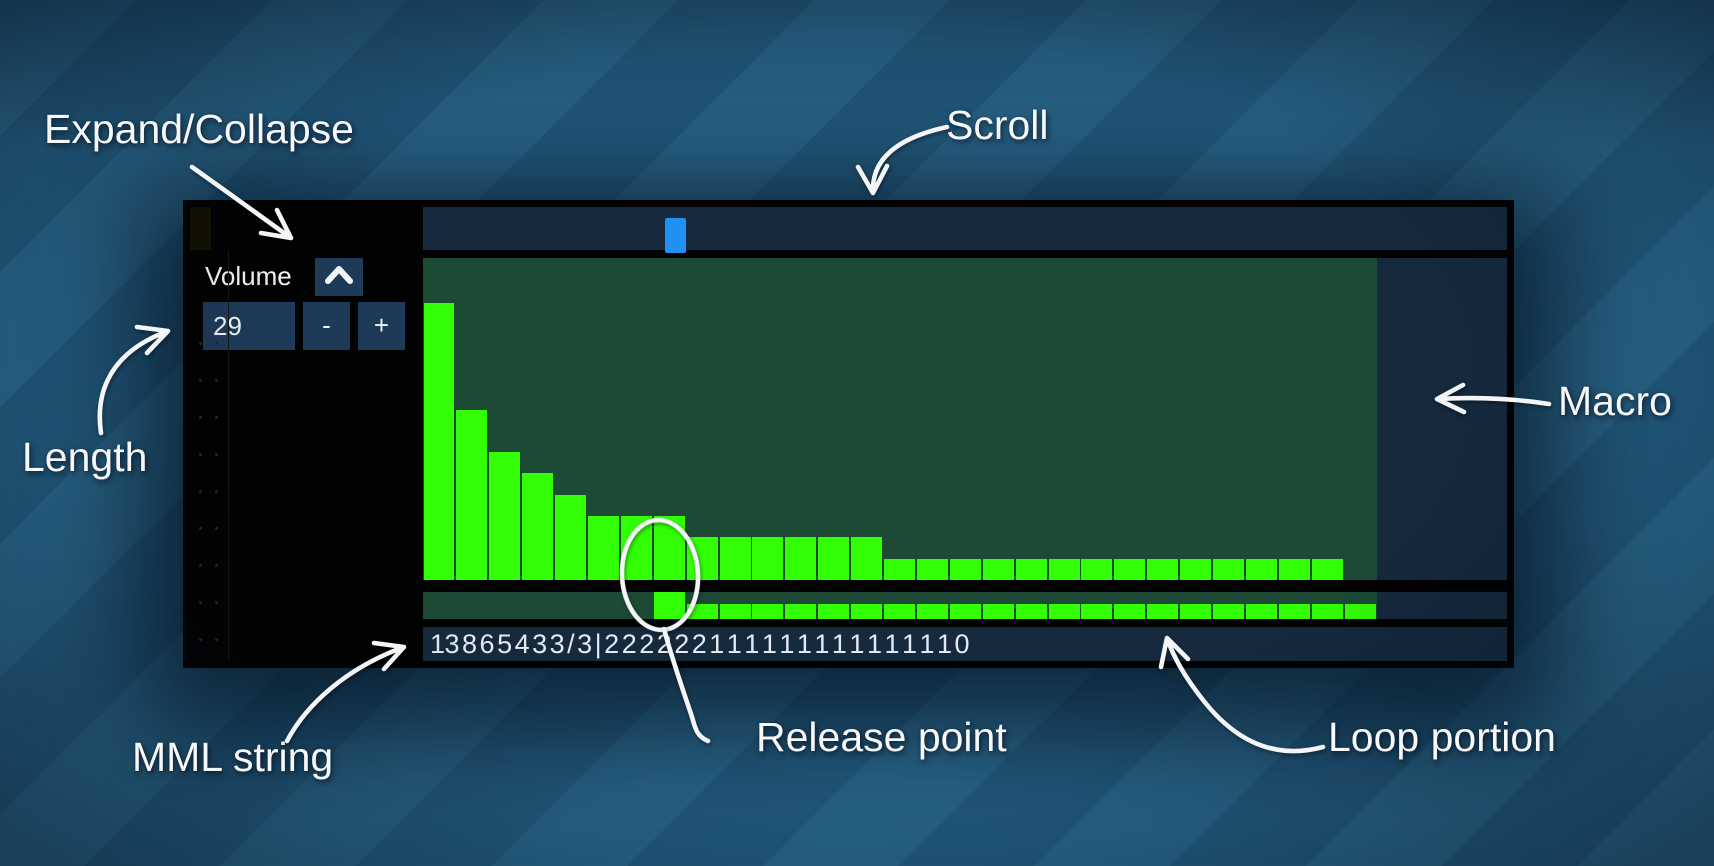  What do you see at coordinates (200, 228) in the screenshot?
I see `header-corner-cell` at bounding box center [200, 228].